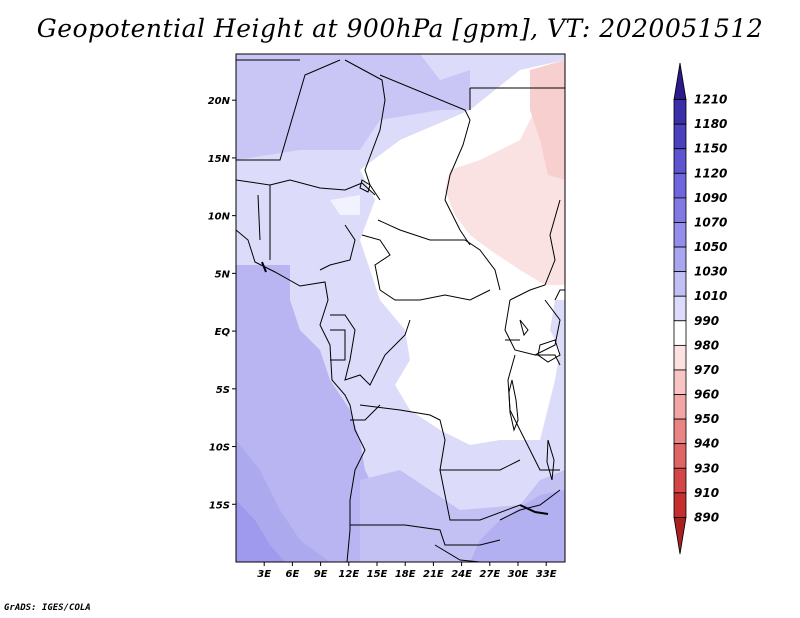 The width and height of the screenshot is (800, 618). Describe the element at coordinates (353, 107) in the screenshot. I see `field-nw` at that location.